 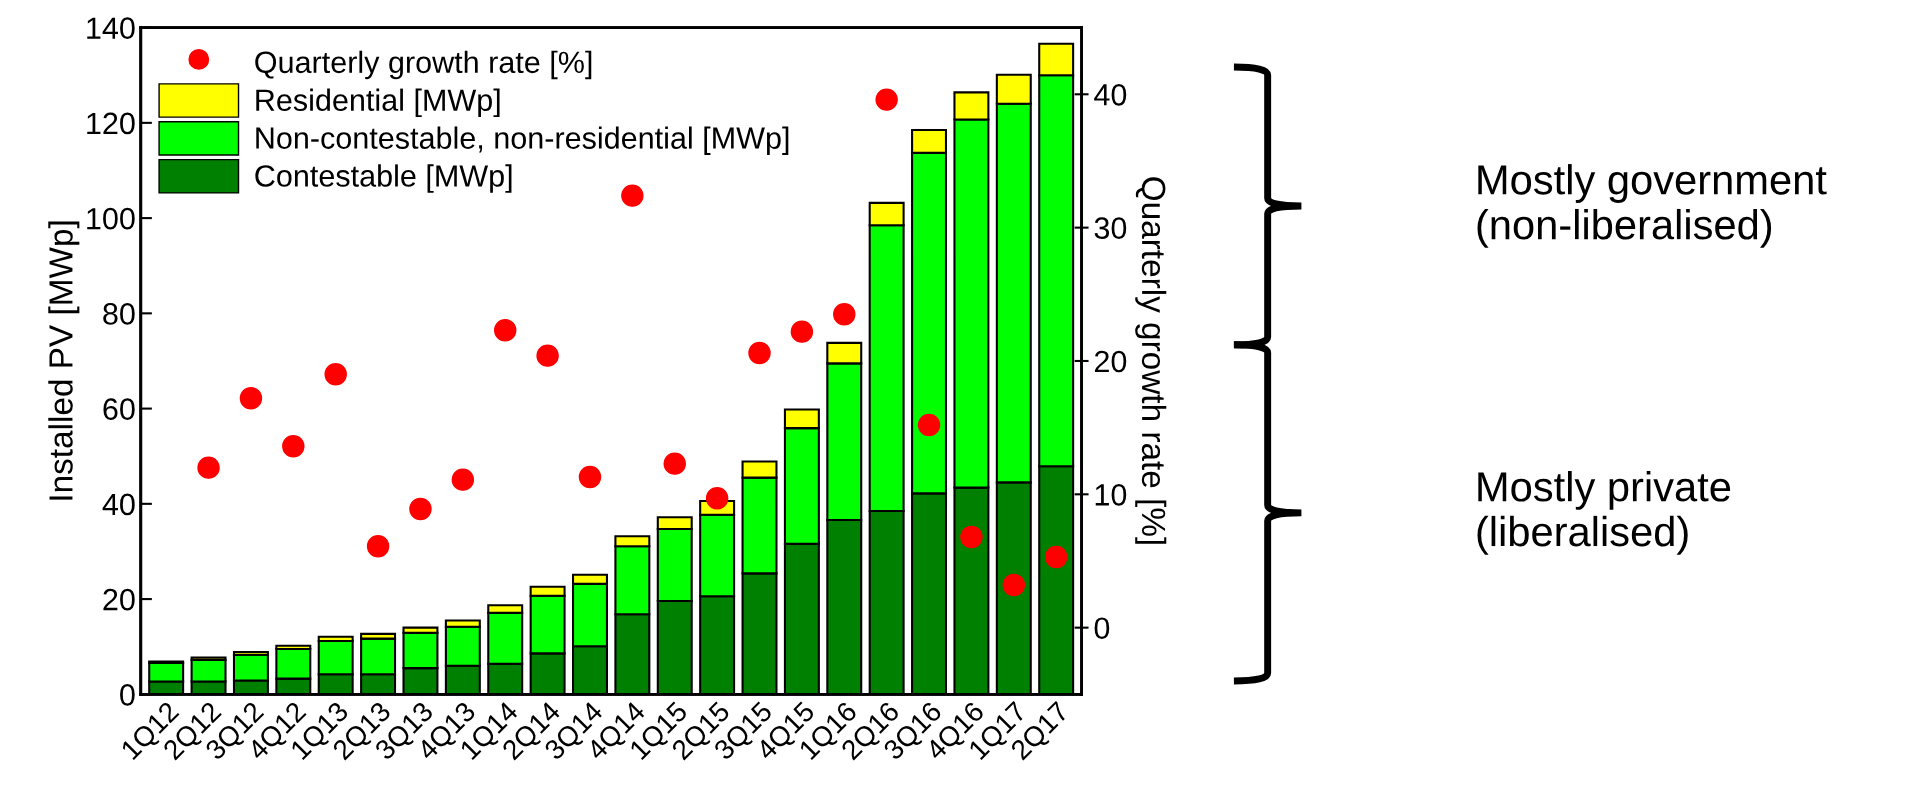 What do you see at coordinates (1652, 206) in the screenshot?
I see `text: Mostly government (non-liberalised)` at bounding box center [1652, 206].